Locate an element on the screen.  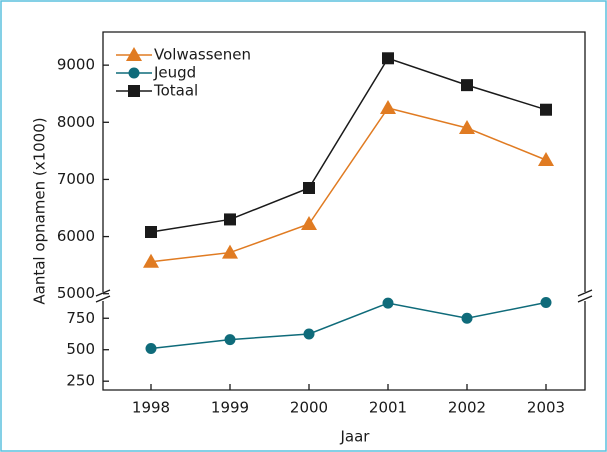
y-tick-label: 500 is located at coordinates (80, 349).